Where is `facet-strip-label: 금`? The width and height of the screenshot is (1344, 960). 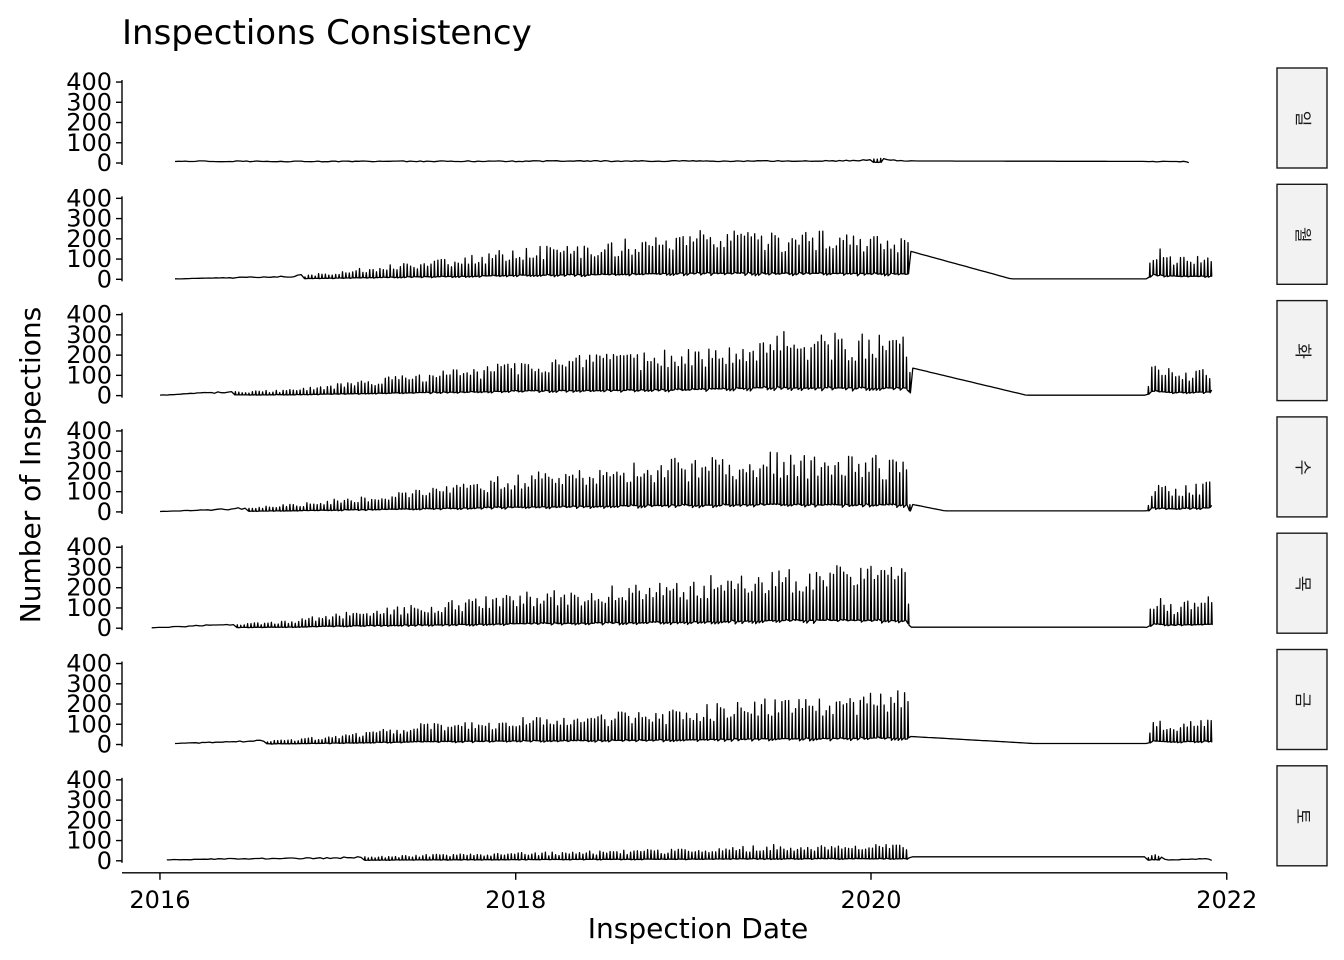
facet-strip-label: 금 is located at coordinates (1302, 700).